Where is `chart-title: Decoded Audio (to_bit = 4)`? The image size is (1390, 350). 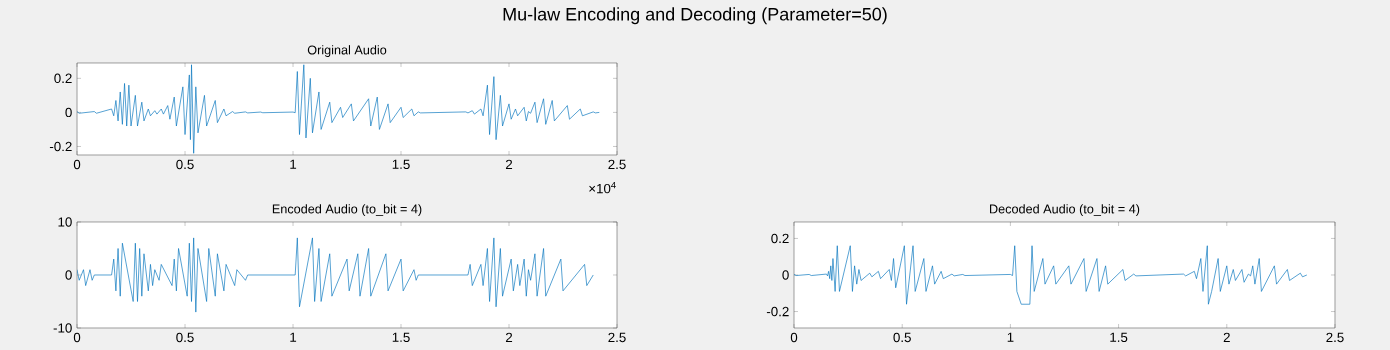 chart-title: Decoded Audio (to_bit = 4) is located at coordinates (1065, 210).